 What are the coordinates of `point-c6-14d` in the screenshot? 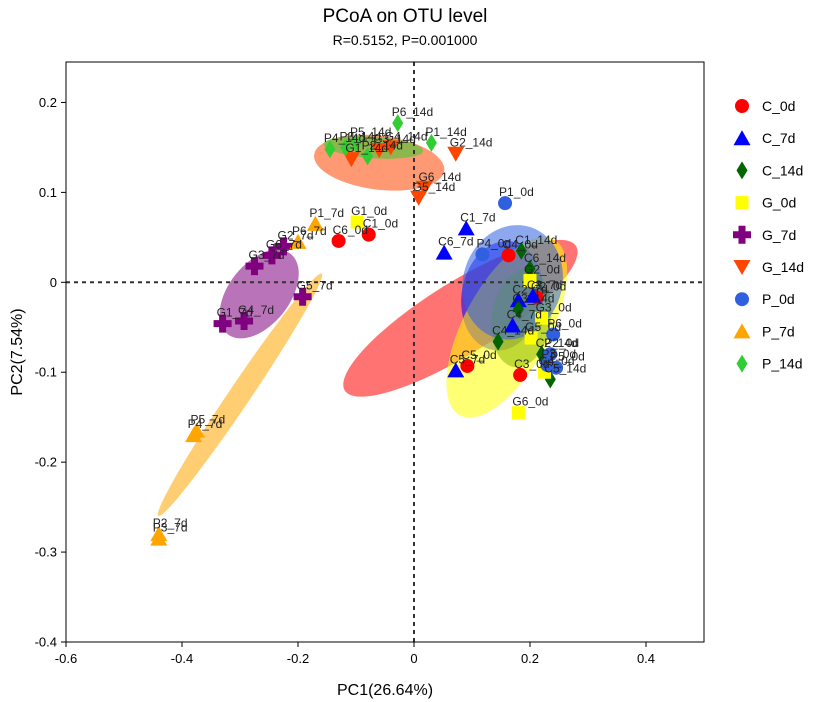 It's located at (530, 268).